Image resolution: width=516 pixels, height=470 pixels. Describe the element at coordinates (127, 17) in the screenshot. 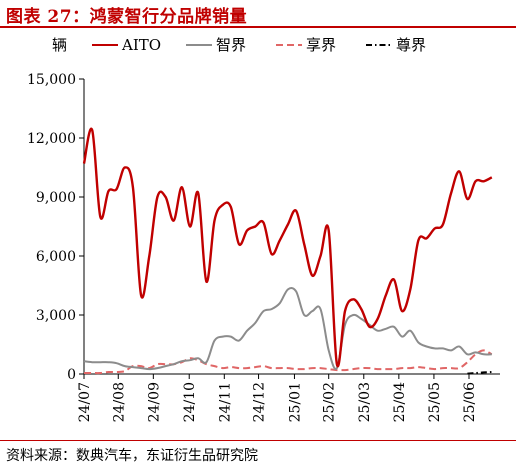

I see `chart-title: 图表 27：鸿蒙智行分品牌销量` at that location.